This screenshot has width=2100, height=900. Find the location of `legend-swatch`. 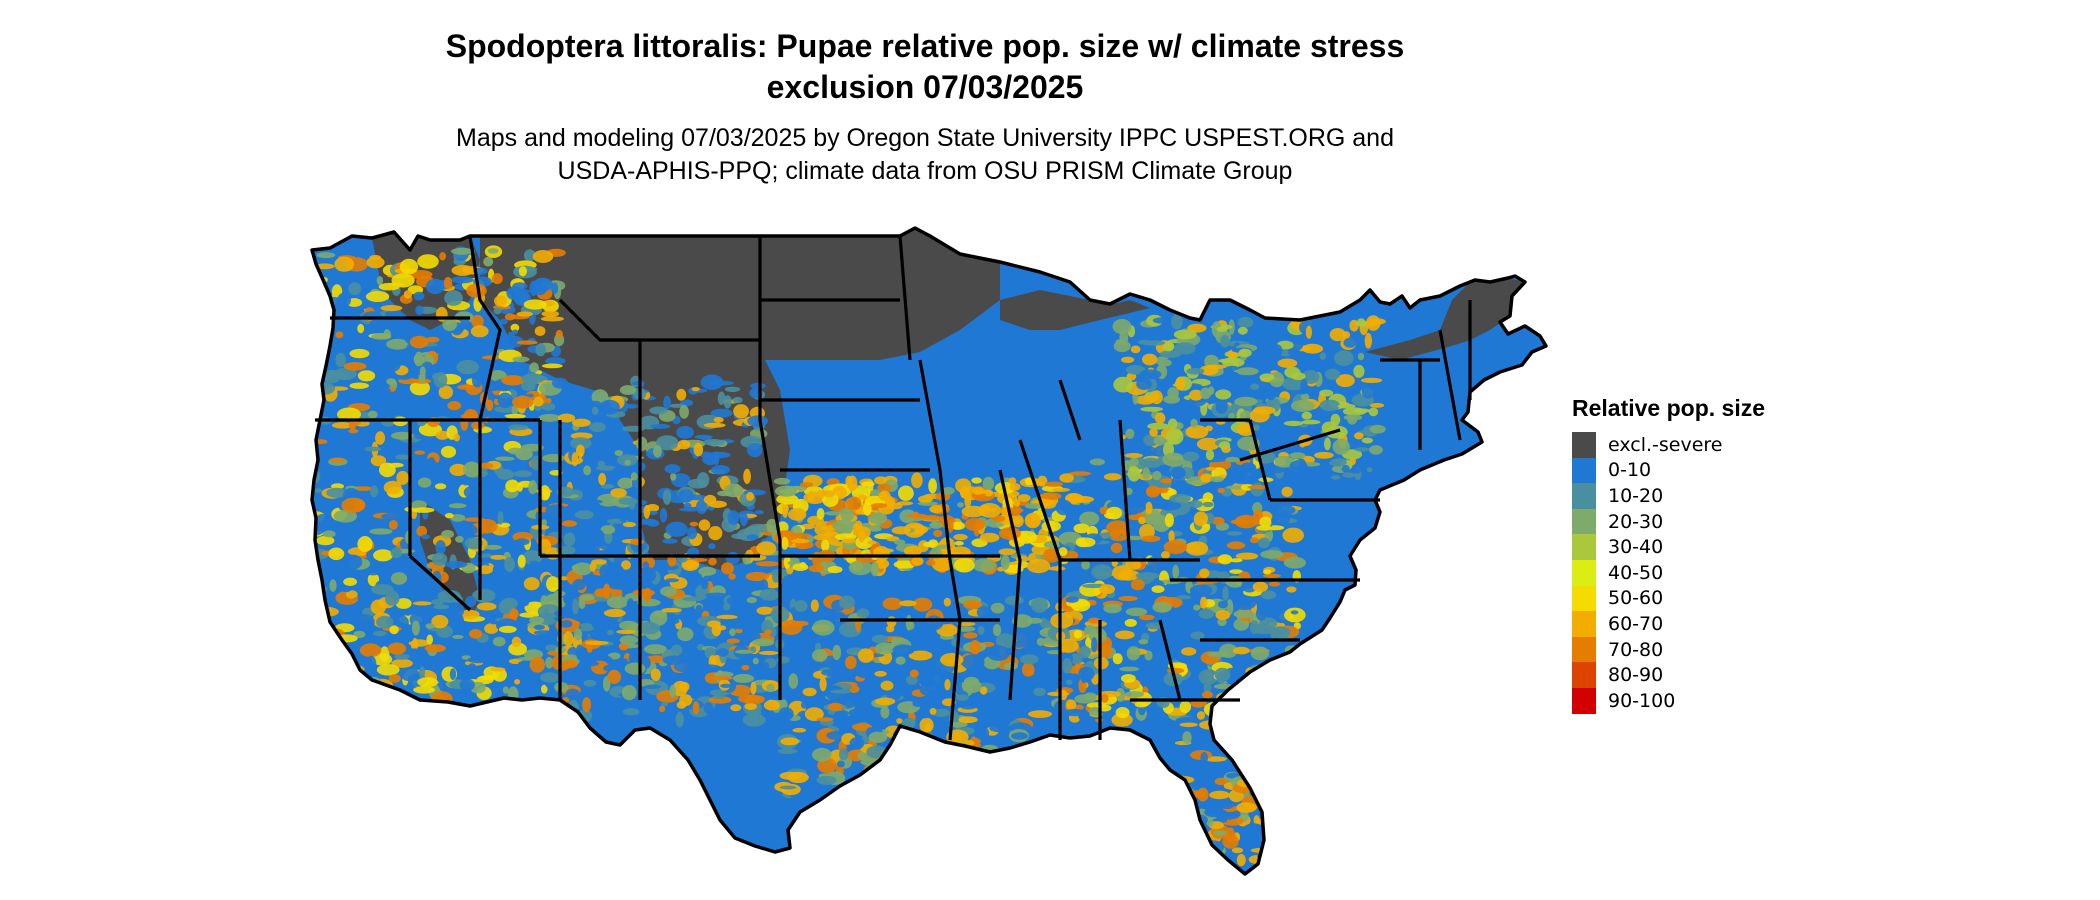

legend-swatch is located at coordinates (1584, 496).